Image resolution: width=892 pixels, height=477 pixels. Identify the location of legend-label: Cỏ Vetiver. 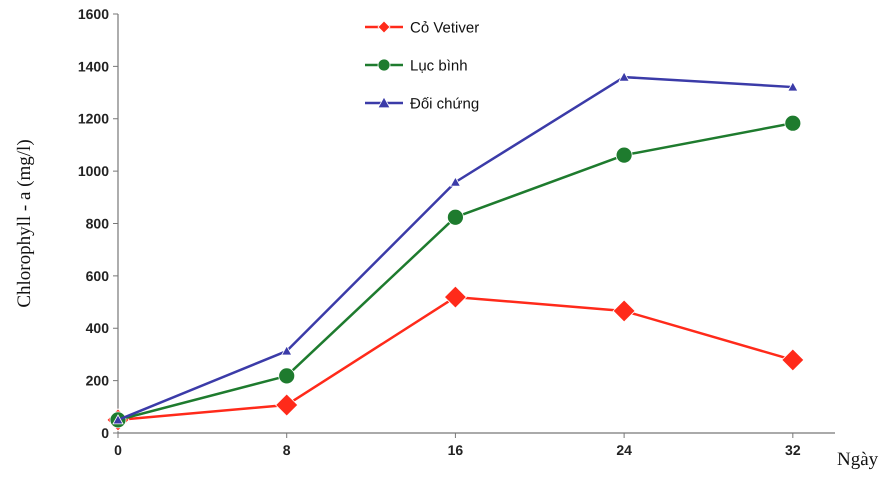
(445, 27).